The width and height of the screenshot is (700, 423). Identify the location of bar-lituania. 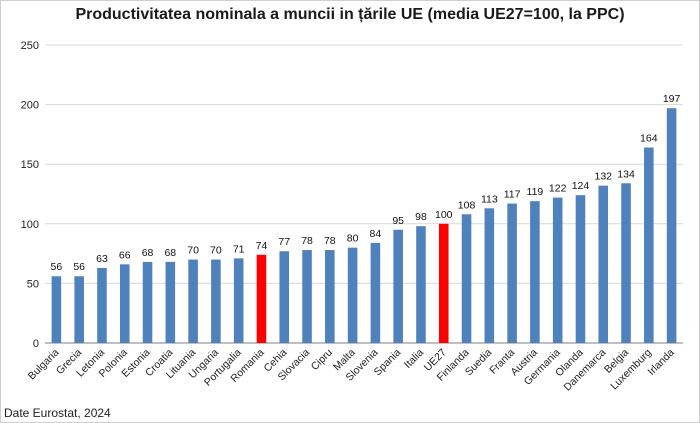
(193, 301).